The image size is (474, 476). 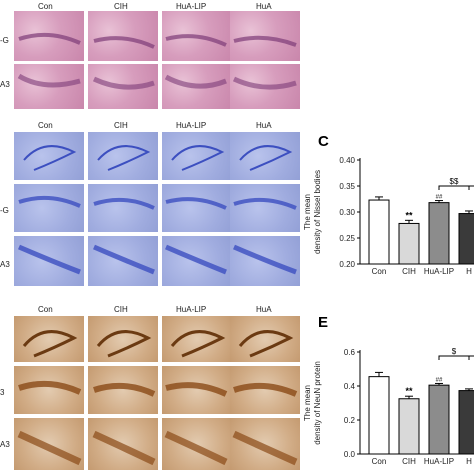 I want to click on nissl-image-hua-overview, so click(x=265, y=156).